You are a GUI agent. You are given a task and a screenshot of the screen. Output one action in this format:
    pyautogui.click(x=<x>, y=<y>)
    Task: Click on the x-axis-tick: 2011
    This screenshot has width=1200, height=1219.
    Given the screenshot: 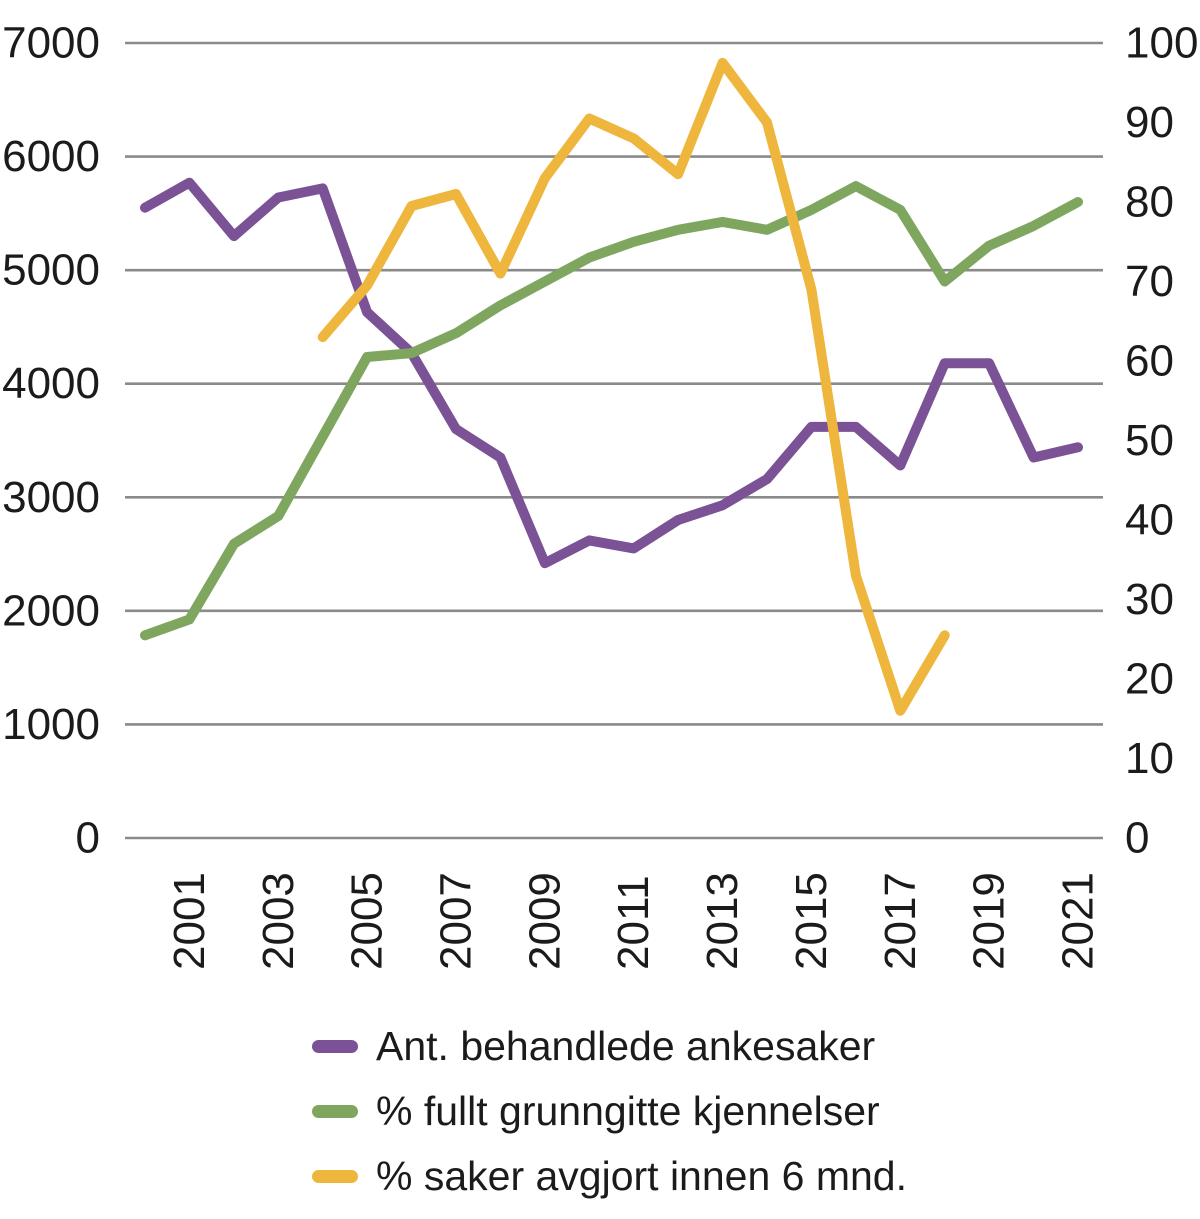 What is the action you would take?
    pyautogui.click(x=633, y=922)
    